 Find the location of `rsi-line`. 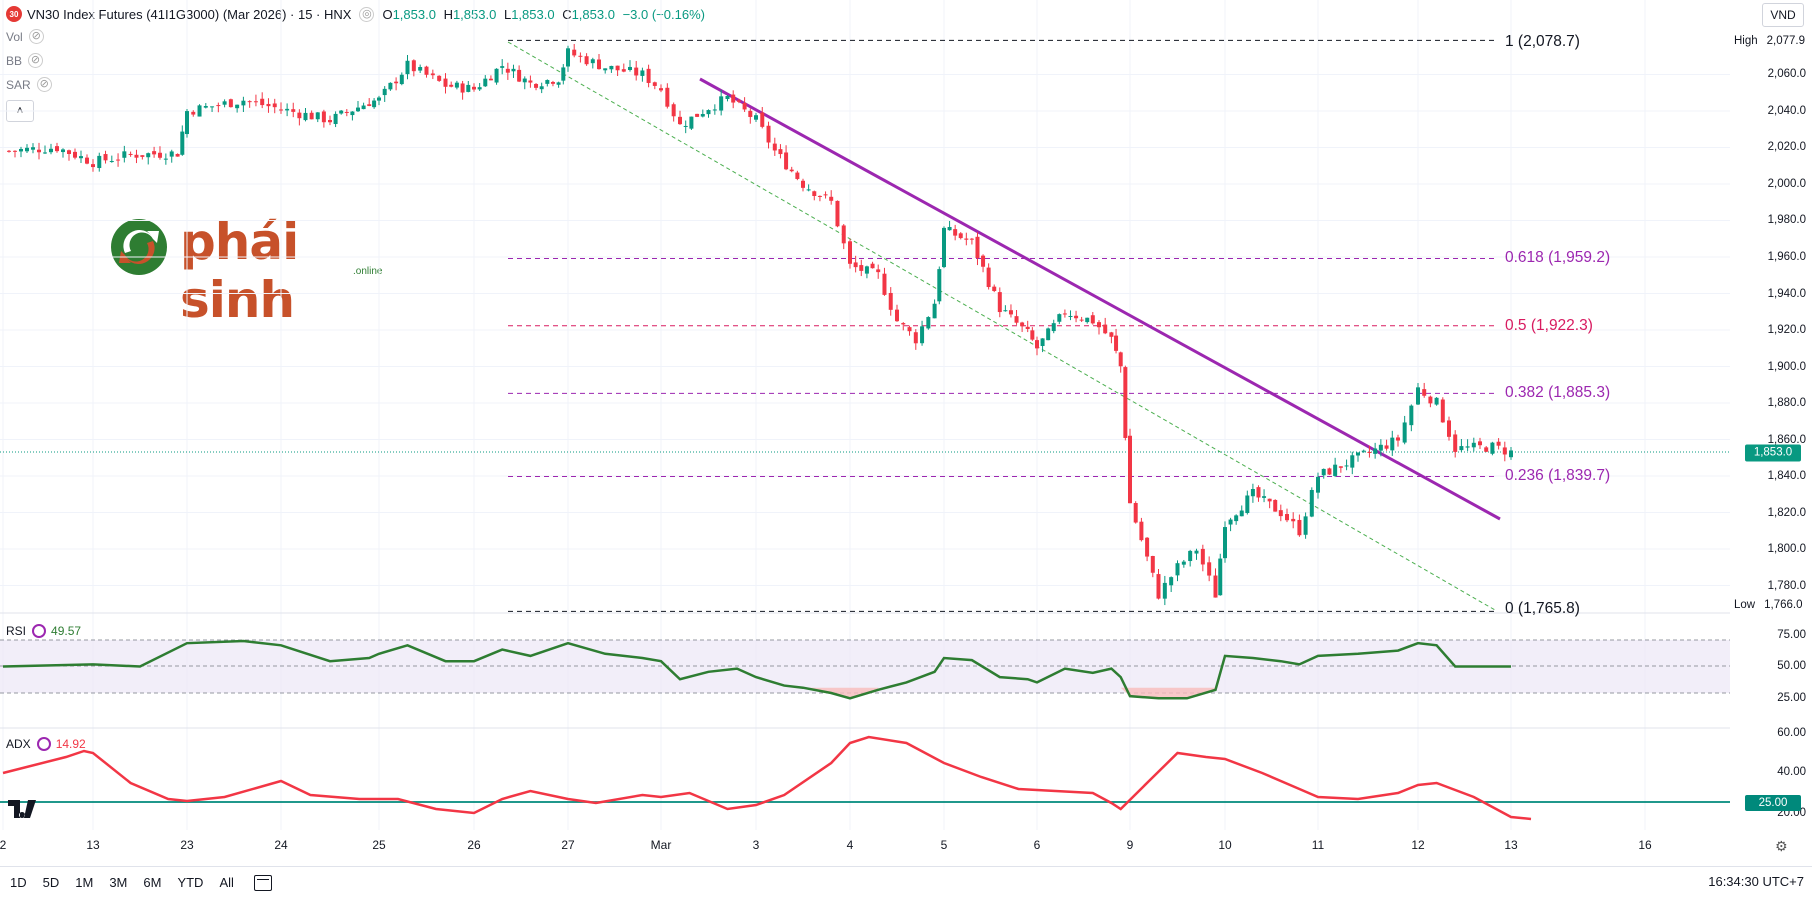

rsi-line is located at coordinates (756, 669).